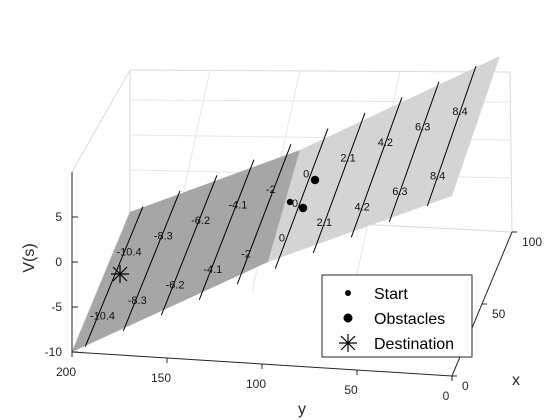 The height and width of the screenshot is (420, 560). What do you see at coordinates (409, 319) in the screenshot?
I see `legend-obstacles-label: Obstacles` at bounding box center [409, 319].